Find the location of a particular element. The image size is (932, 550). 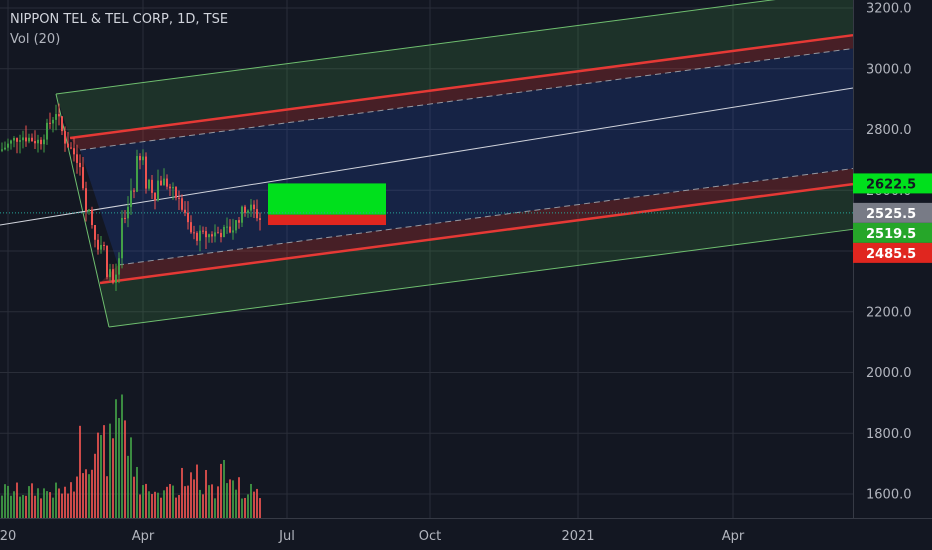

price-axis-label: 3000.0 is located at coordinates (889, 69).